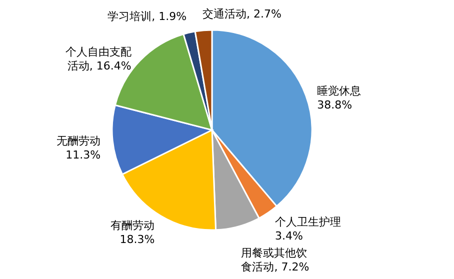 This screenshot has width=454, height=279. Describe the element at coordinates (147, 16) in the screenshot. I see `slice-label: 学习培训, 1.9%` at that location.